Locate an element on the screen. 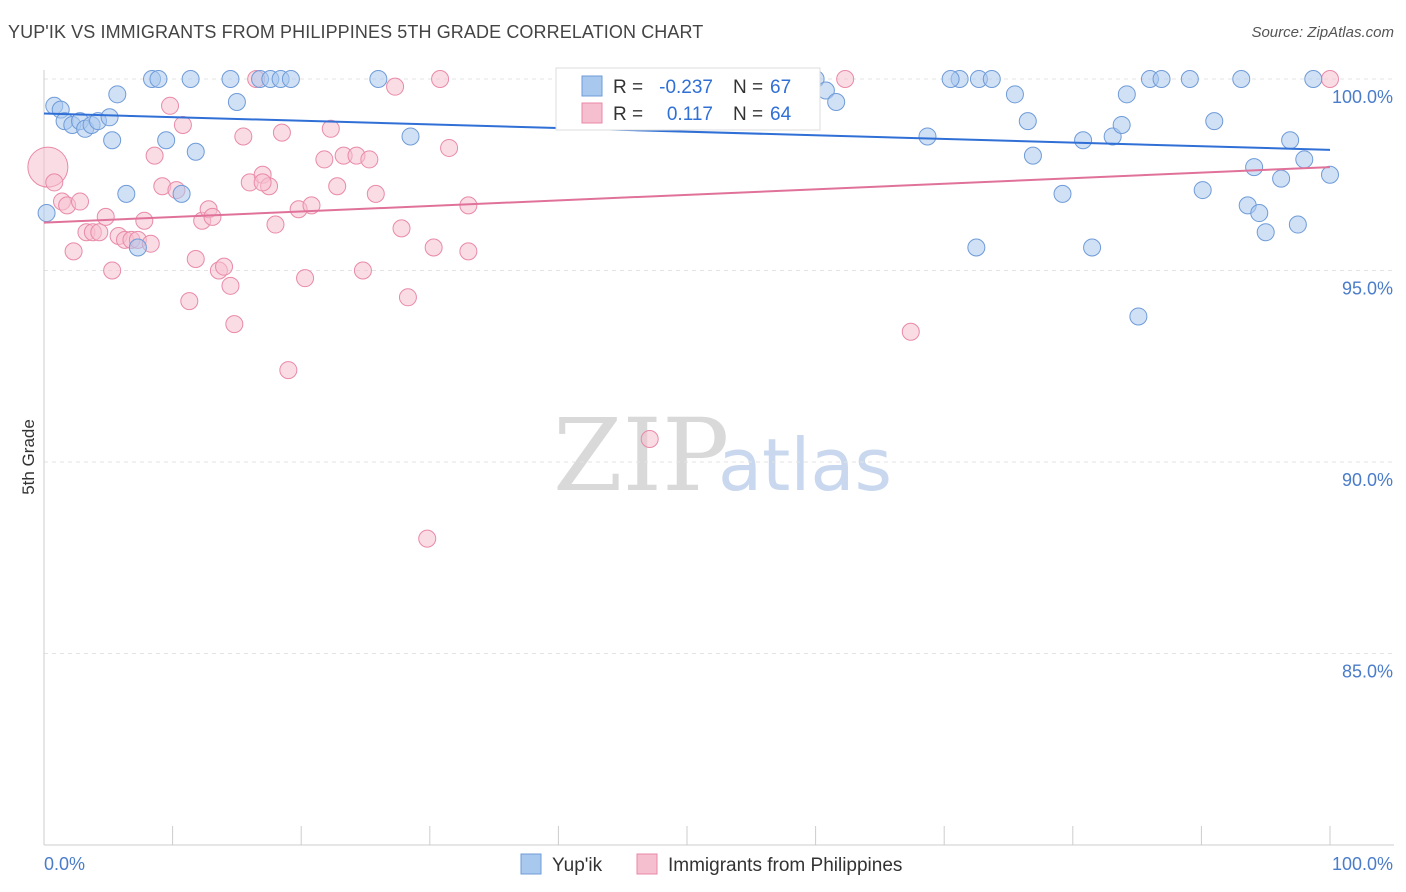  legend-top-phil-swatch is located at coordinates (592, 113).